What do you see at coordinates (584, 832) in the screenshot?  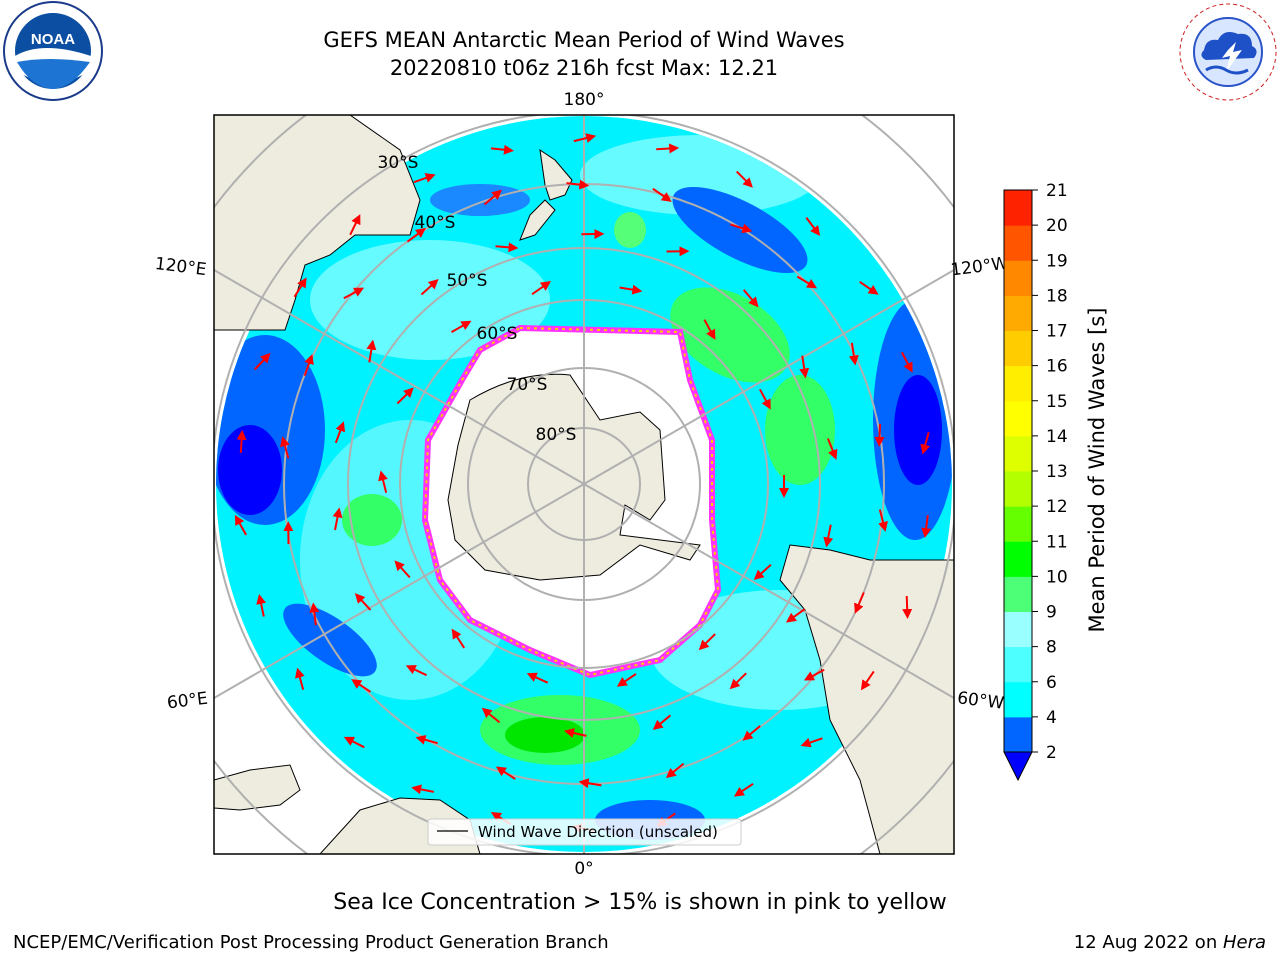 I see `map-legend: Wind Wave Direction (unscaled)` at bounding box center [584, 832].